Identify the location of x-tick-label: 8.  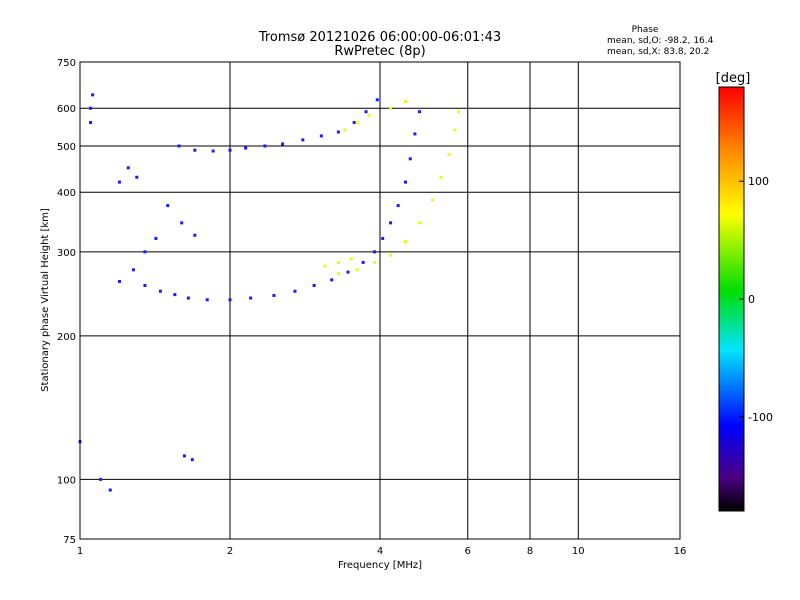
(530, 551).